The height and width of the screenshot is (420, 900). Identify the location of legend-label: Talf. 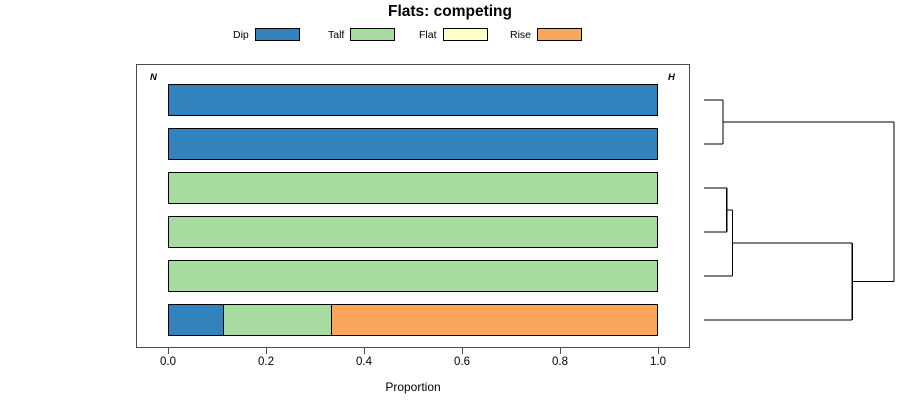
(336, 34).